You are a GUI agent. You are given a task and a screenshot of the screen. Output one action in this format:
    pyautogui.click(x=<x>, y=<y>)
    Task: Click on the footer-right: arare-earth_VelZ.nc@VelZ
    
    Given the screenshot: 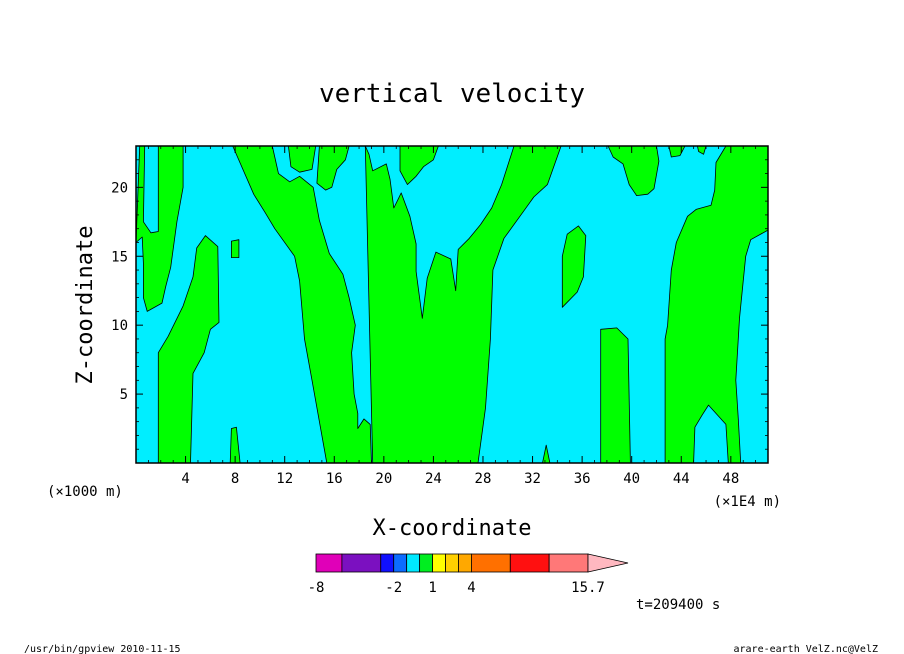 What is the action you would take?
    pyautogui.click(x=806, y=649)
    